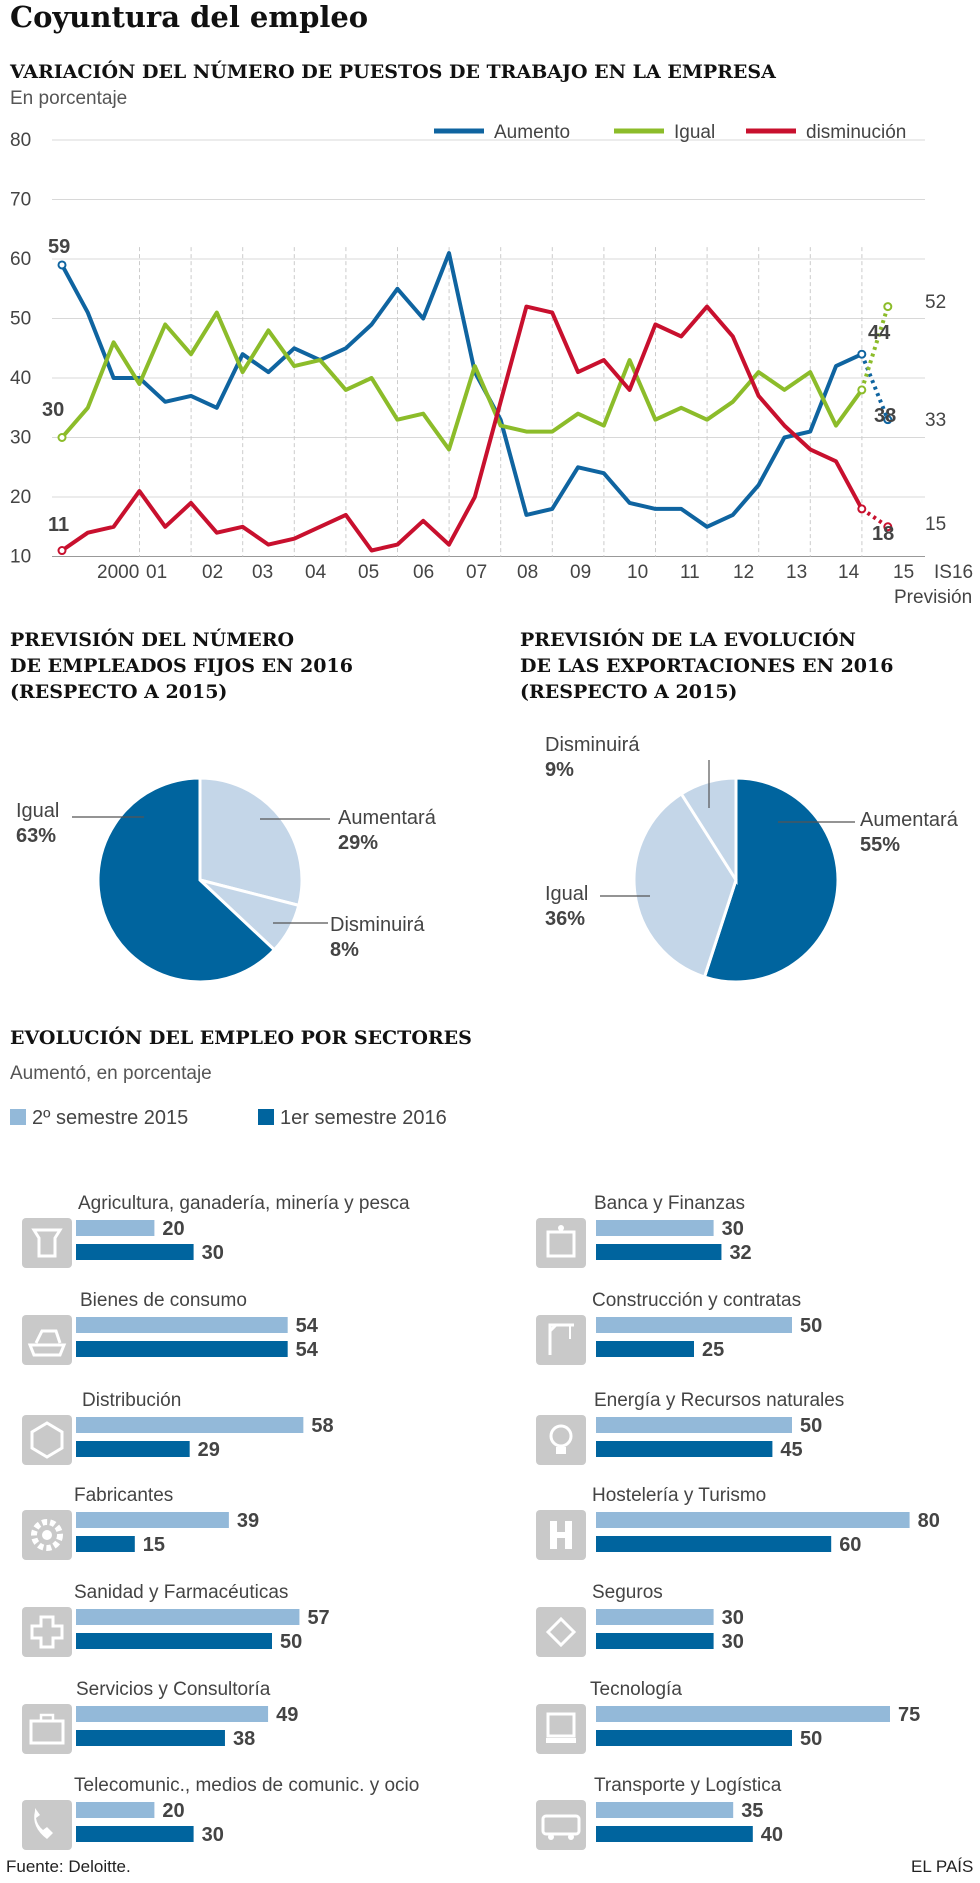 This screenshot has height=1883, width=980. I want to click on pie2-label-igual: Igual 36%, so click(566, 907).